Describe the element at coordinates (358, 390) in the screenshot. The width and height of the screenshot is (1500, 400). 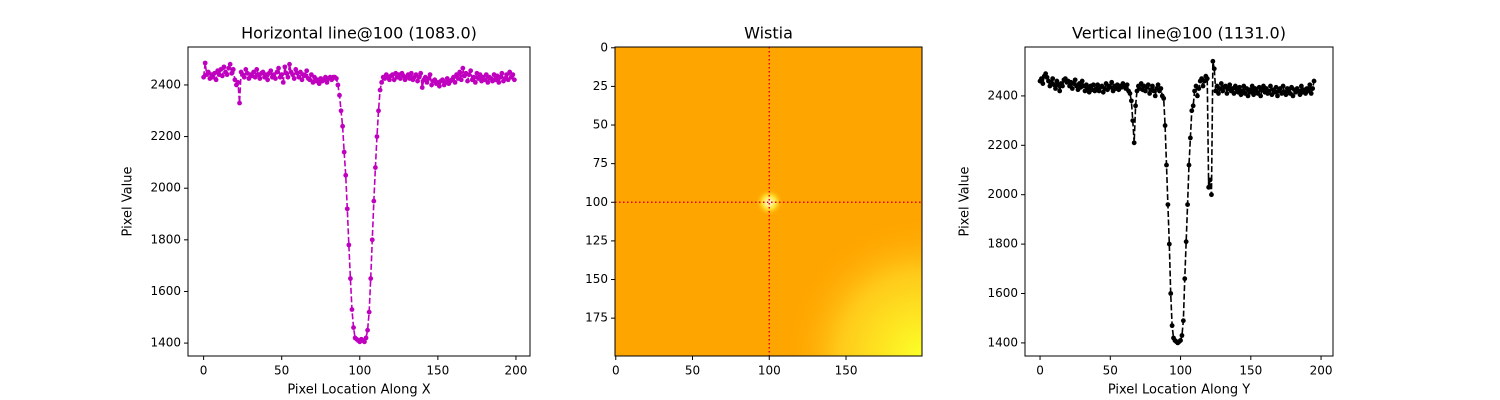
I see `x-axis-label: Pixel Location Along X` at that location.